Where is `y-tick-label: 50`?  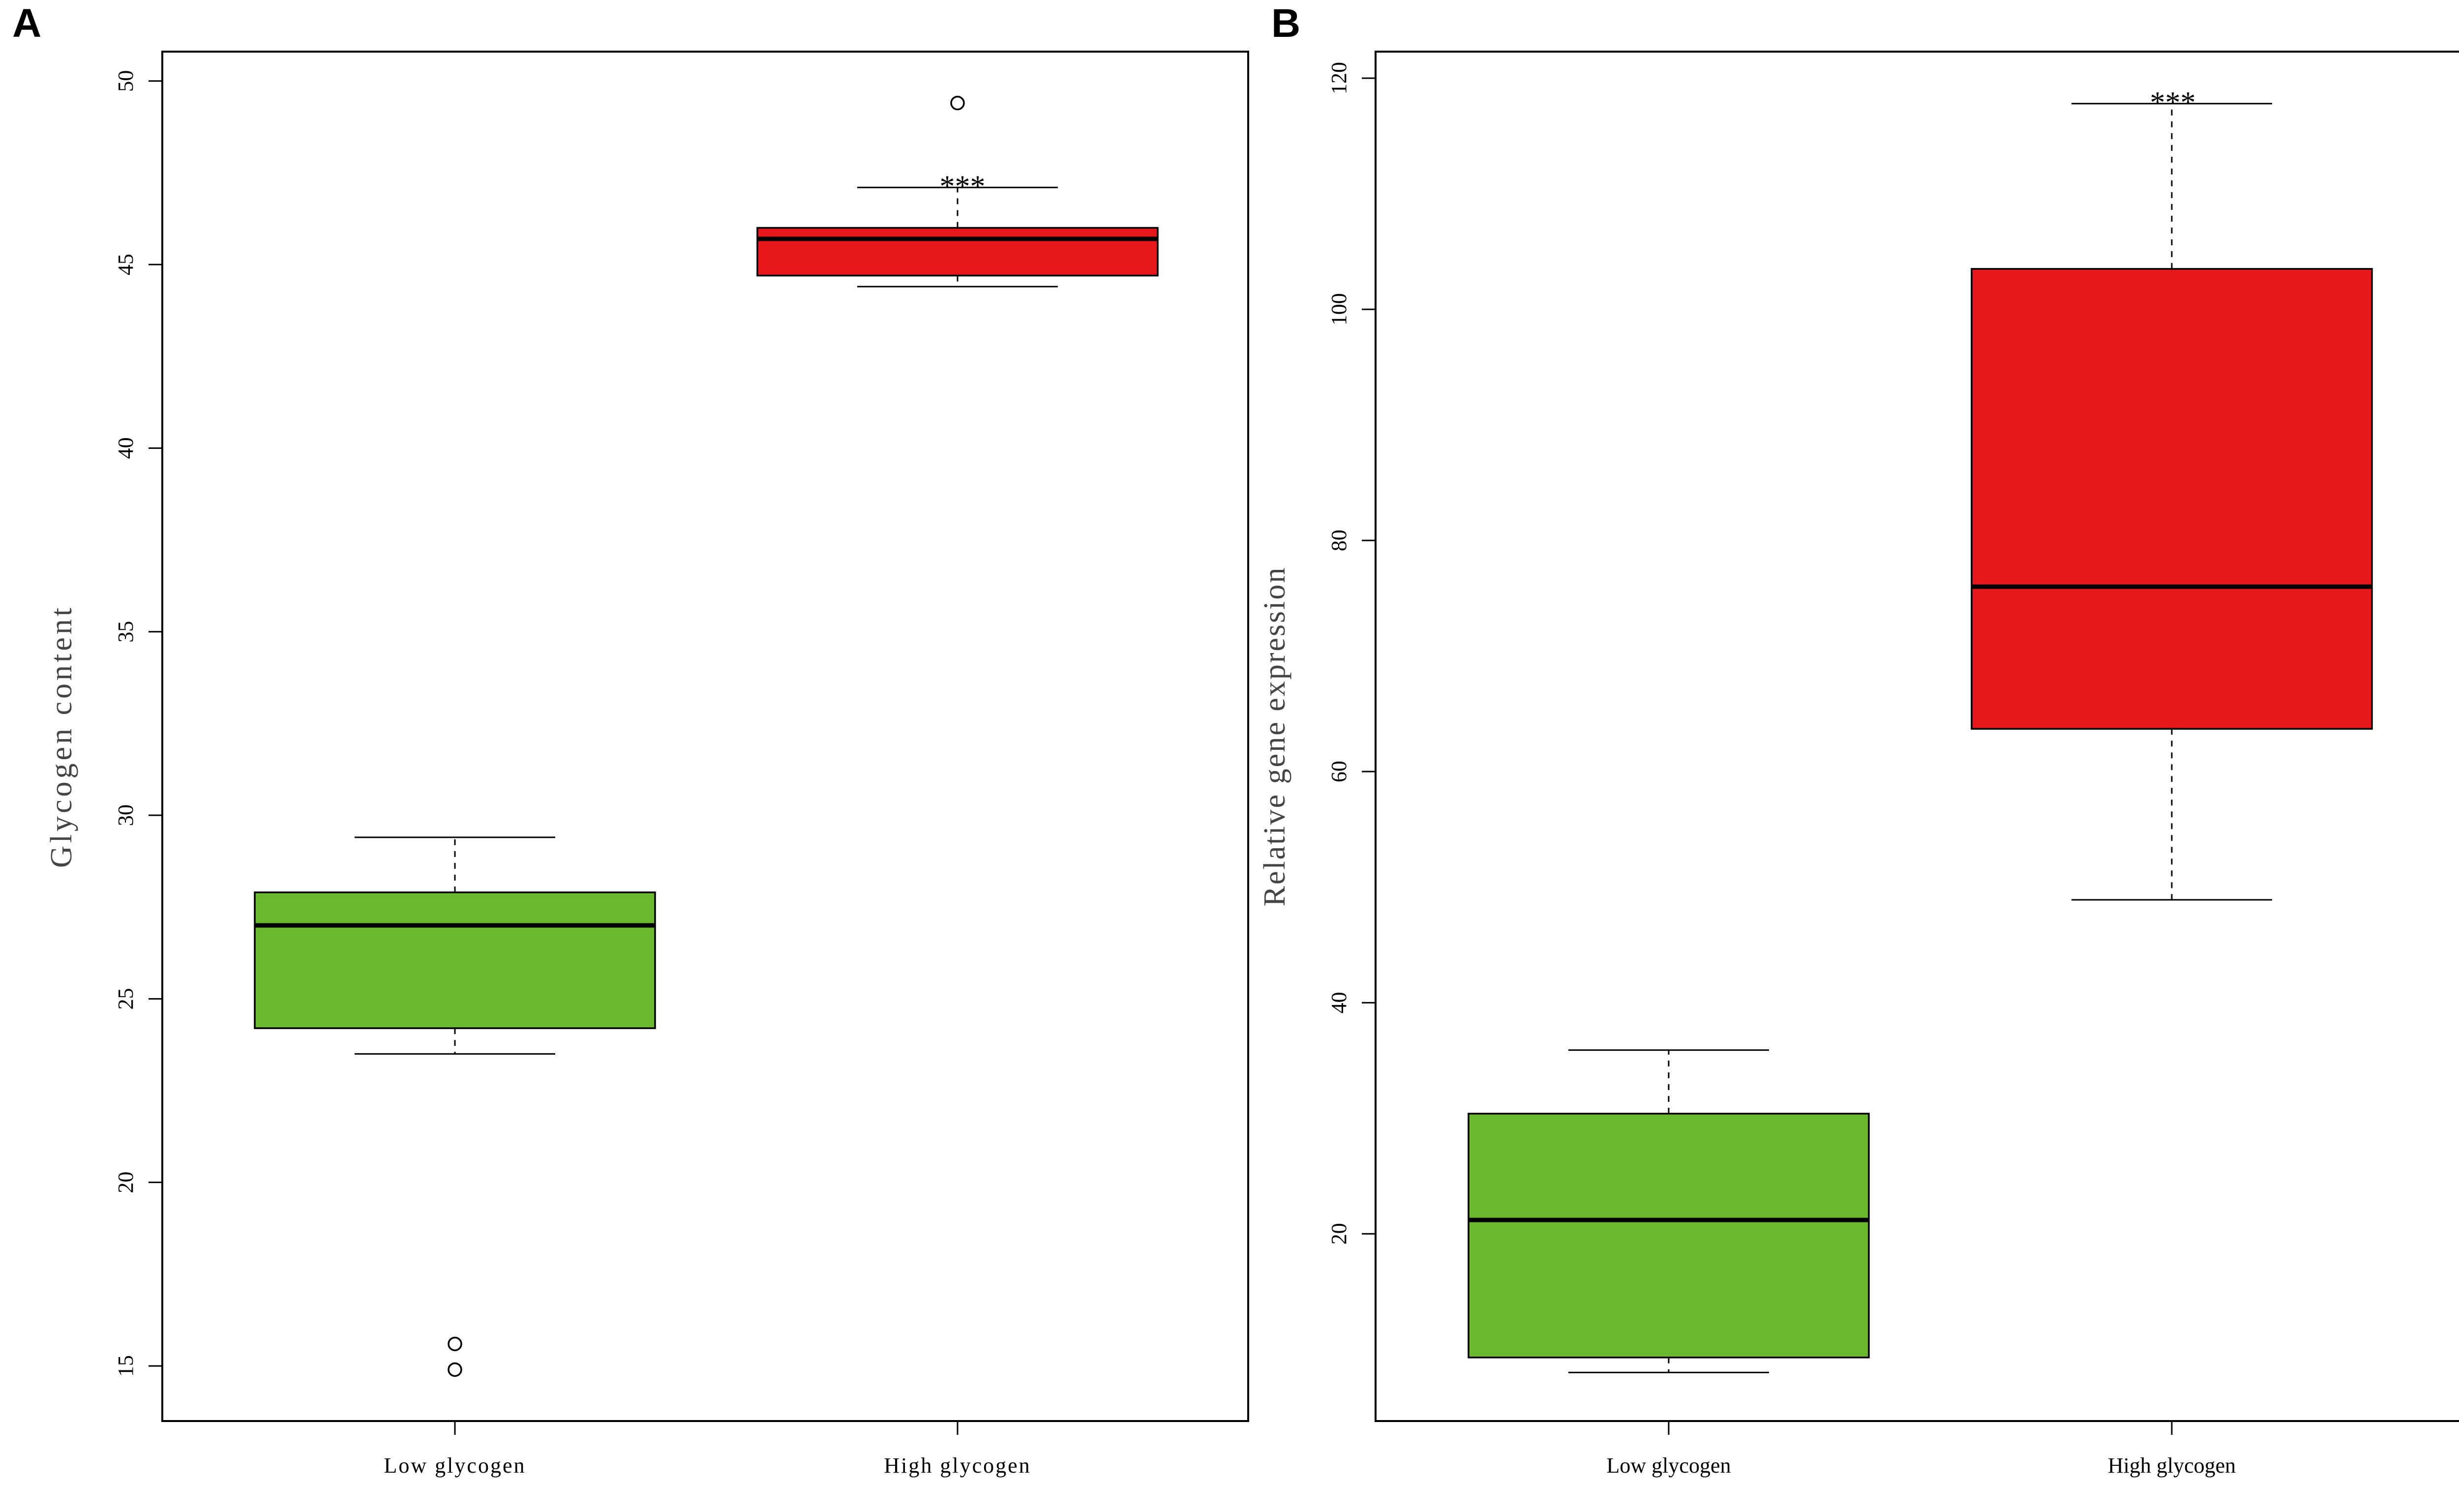
y-tick-label: 50 is located at coordinates (126, 81).